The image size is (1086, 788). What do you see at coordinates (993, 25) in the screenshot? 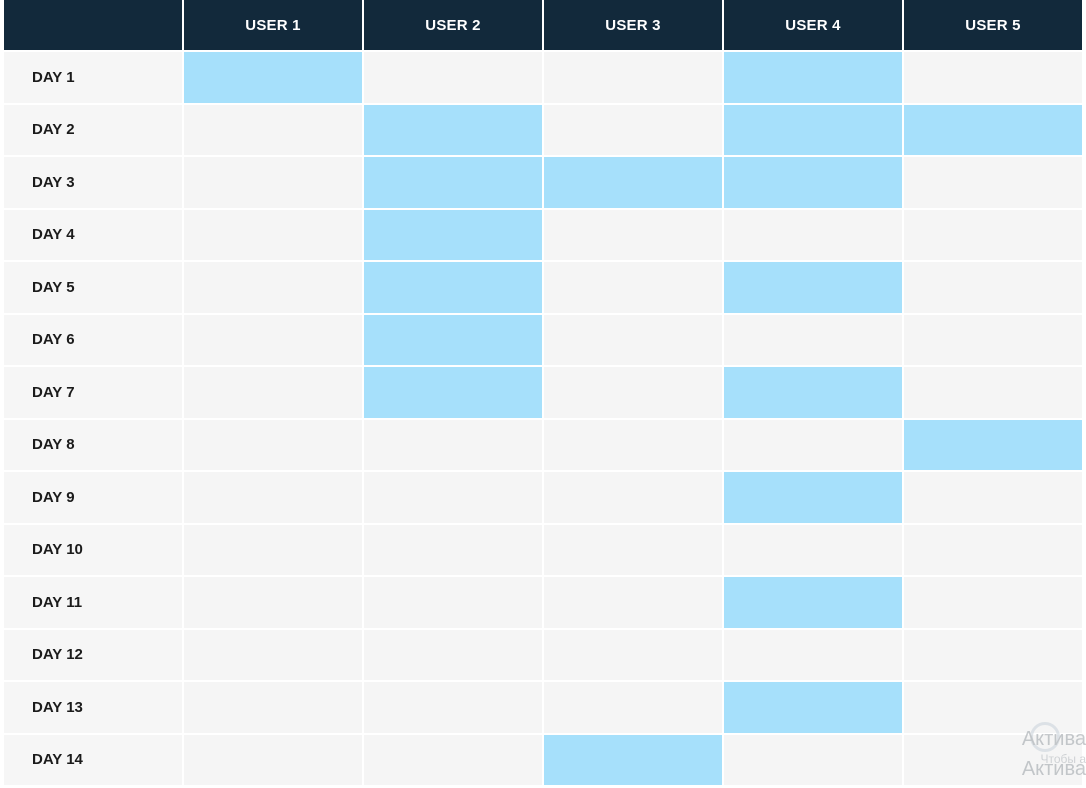
I see `column-header: USER 5` at bounding box center [993, 25].